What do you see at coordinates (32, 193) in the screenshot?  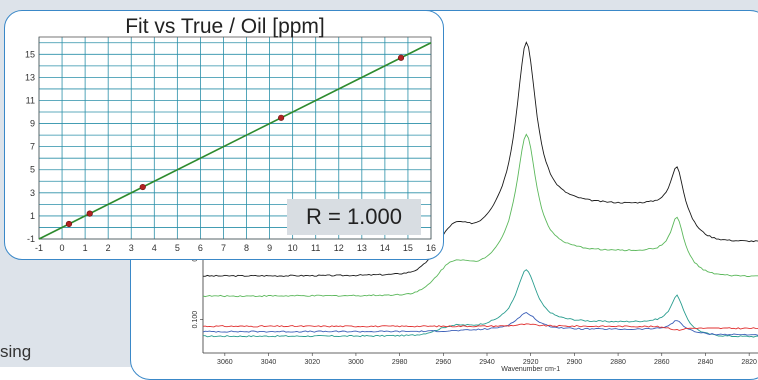 I see `y-tick-label: 3` at bounding box center [32, 193].